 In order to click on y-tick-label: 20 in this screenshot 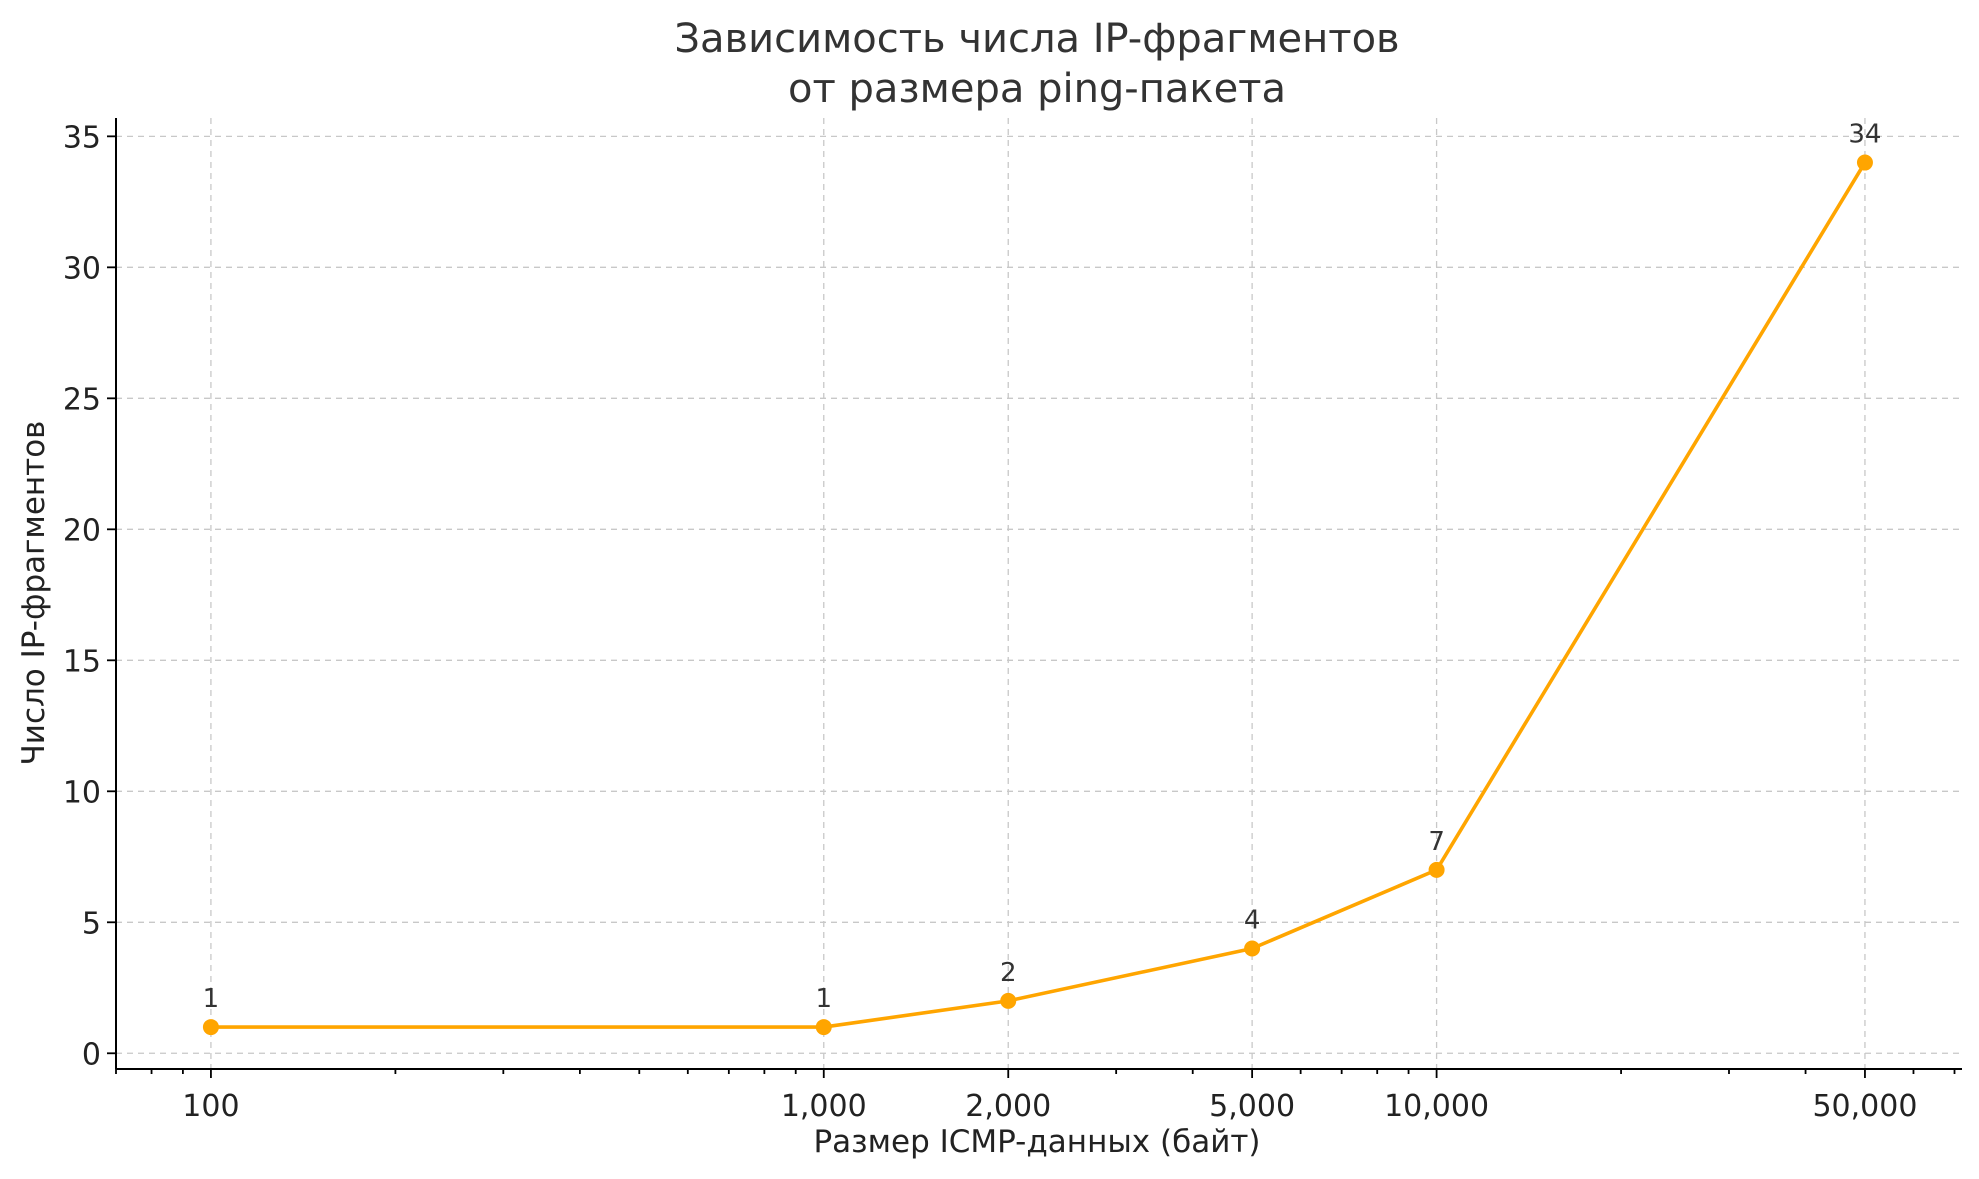, I will do `click(82, 530)`.